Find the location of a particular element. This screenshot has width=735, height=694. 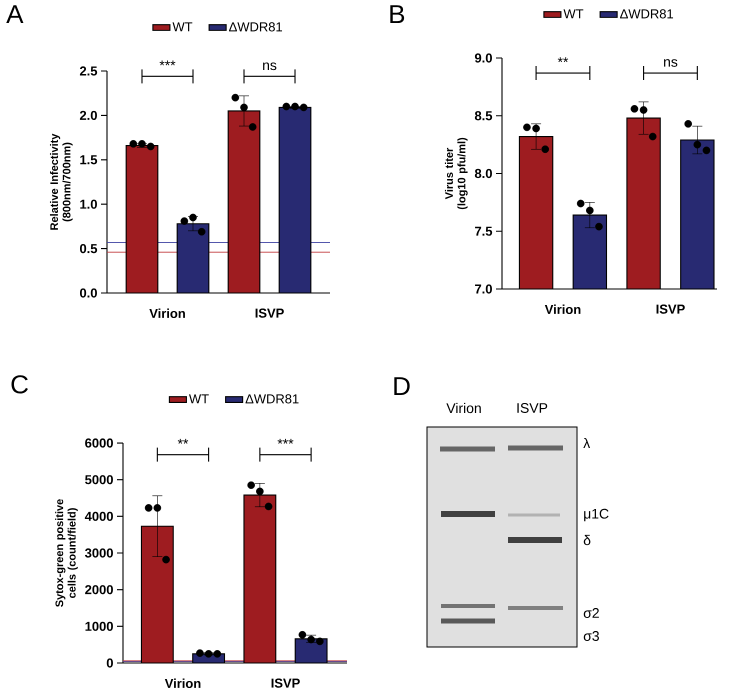

text: σ2 is located at coordinates (591, 613).